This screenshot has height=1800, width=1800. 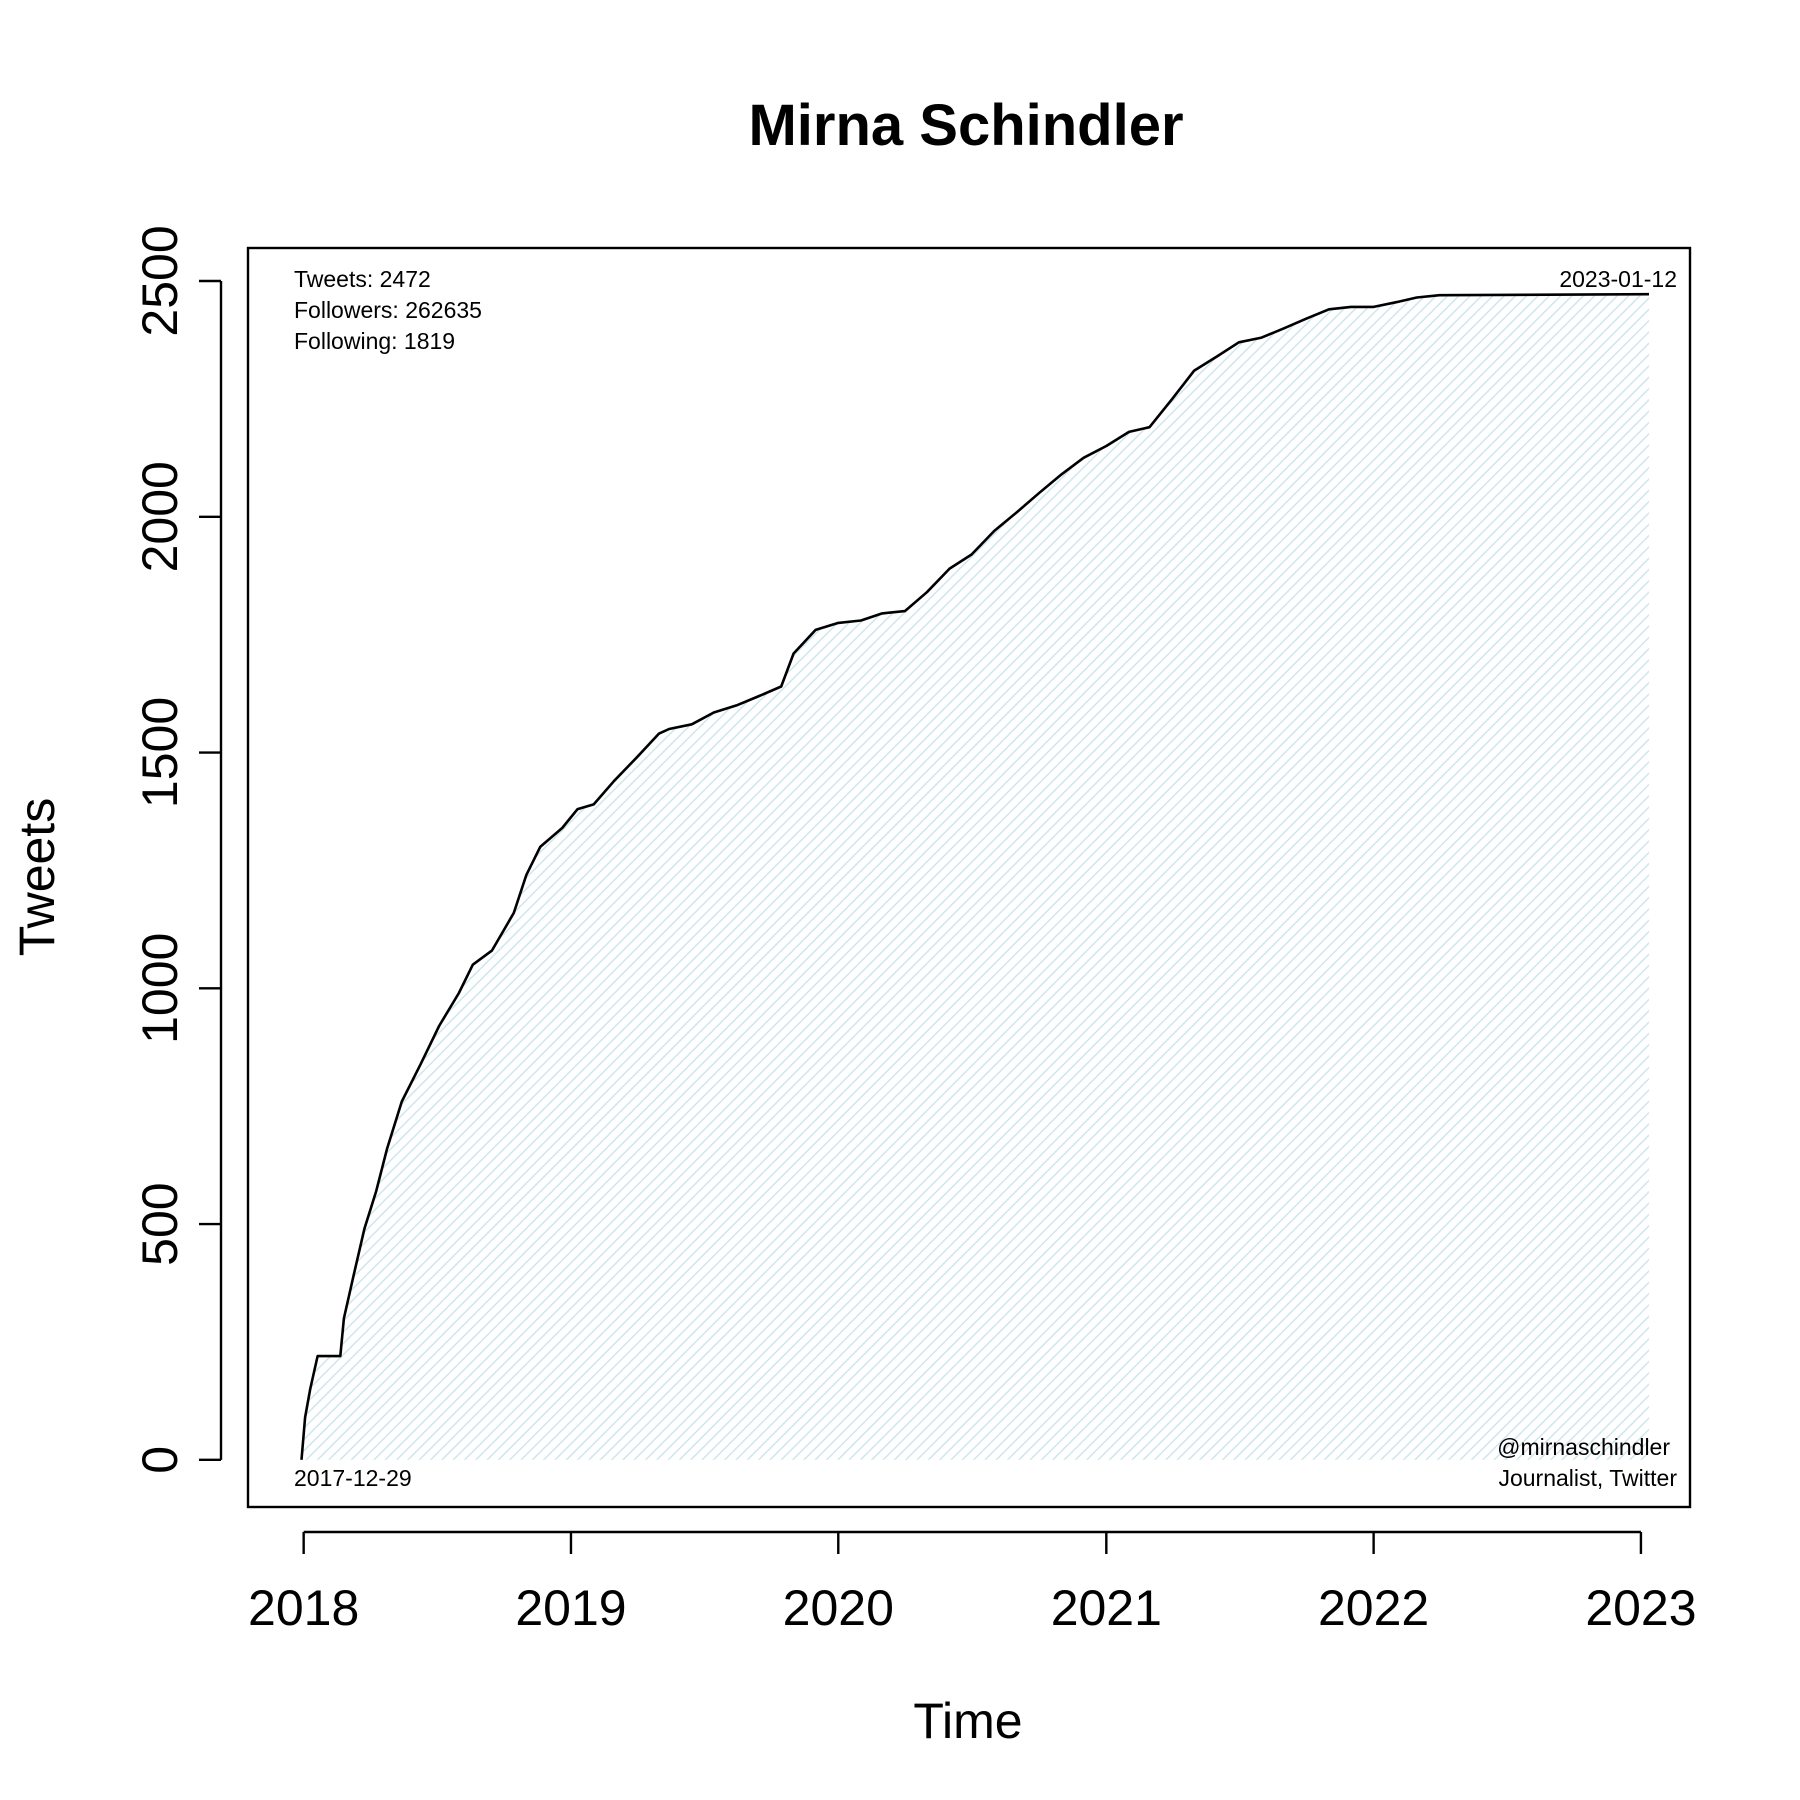 What do you see at coordinates (388, 310) in the screenshot?
I see `followers-count-label: Followers: 262635` at bounding box center [388, 310].